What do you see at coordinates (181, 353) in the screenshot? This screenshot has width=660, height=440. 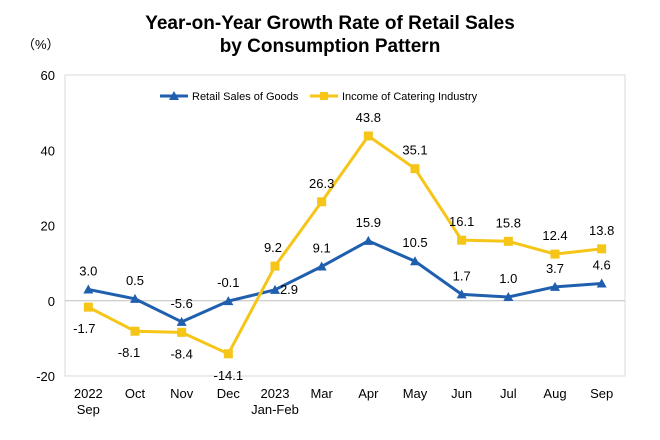 I see `catering-income-data-label: -8.4` at bounding box center [181, 353].